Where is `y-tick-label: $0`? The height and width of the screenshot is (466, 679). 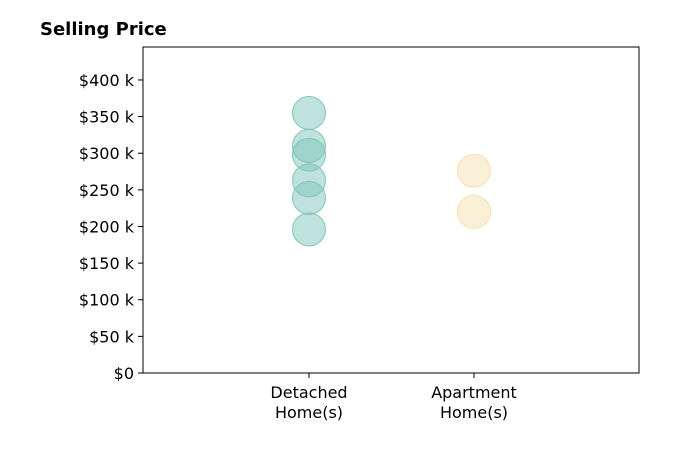 y-tick-label: $0 is located at coordinates (124, 373).